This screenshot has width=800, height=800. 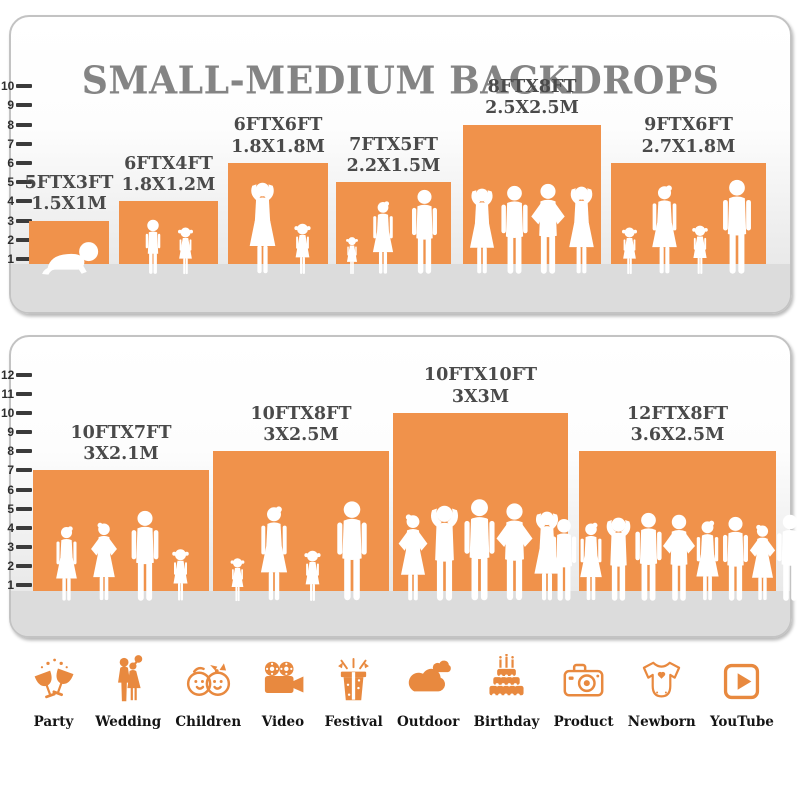 I want to click on size-meters: 2.7X1.8M, so click(x=688, y=146).